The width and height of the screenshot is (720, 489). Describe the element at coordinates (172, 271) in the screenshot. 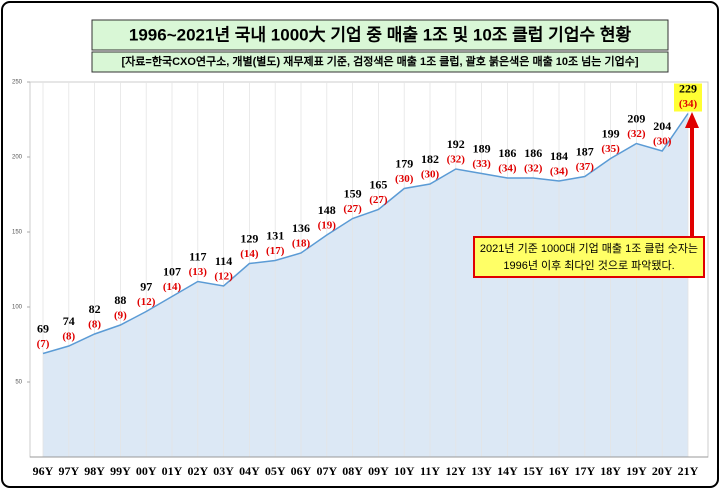

I see `data-label: 107` at that location.